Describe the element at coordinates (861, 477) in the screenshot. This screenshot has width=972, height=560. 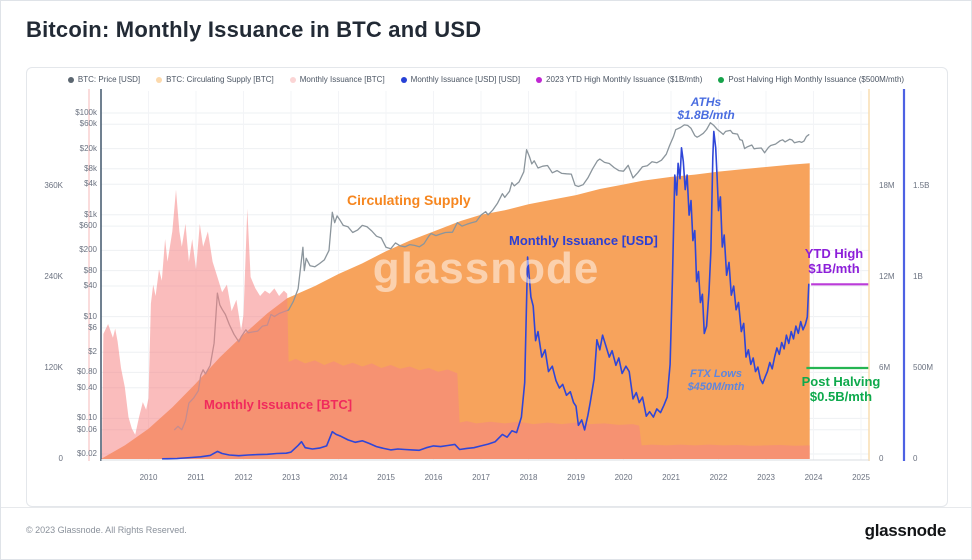
I see `x-tick-year: 2025` at that location.